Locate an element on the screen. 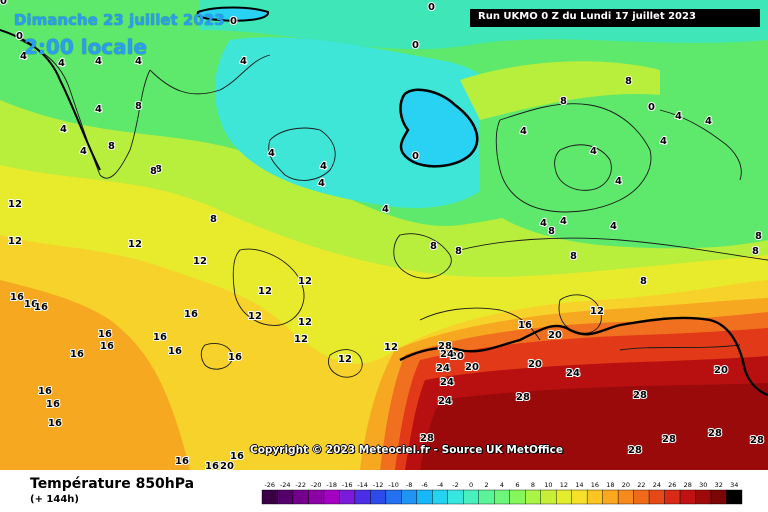 This screenshot has width=768, height=512. legend-tick-label: -20 is located at coordinates (316, 485).